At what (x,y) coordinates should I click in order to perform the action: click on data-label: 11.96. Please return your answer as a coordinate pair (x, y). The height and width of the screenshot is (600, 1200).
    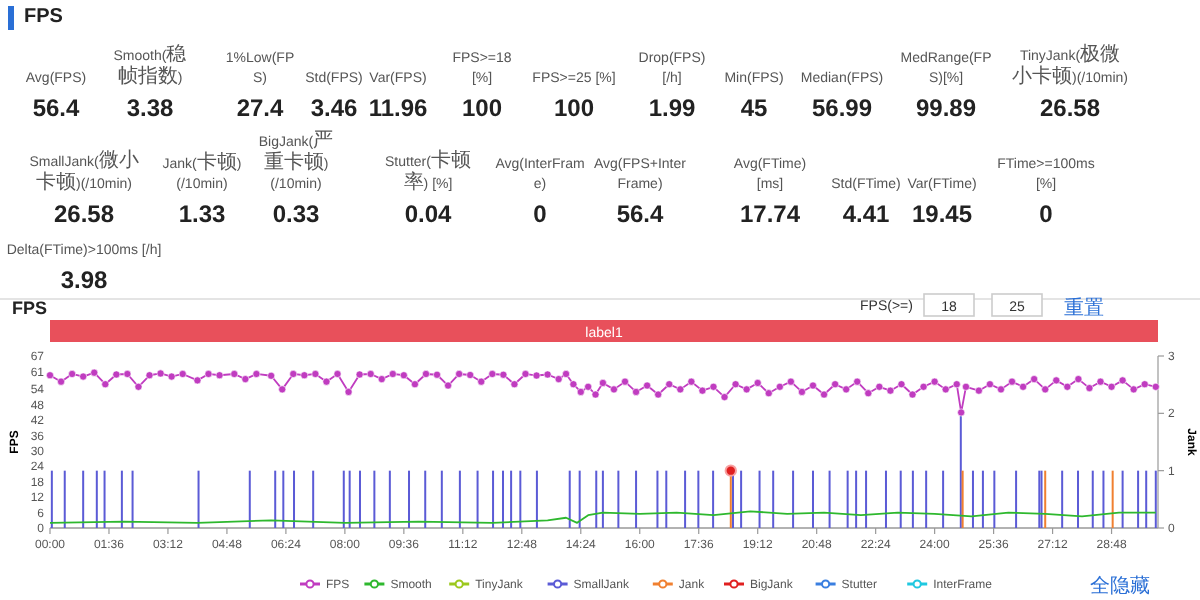
    Looking at the image, I should click on (398, 108).